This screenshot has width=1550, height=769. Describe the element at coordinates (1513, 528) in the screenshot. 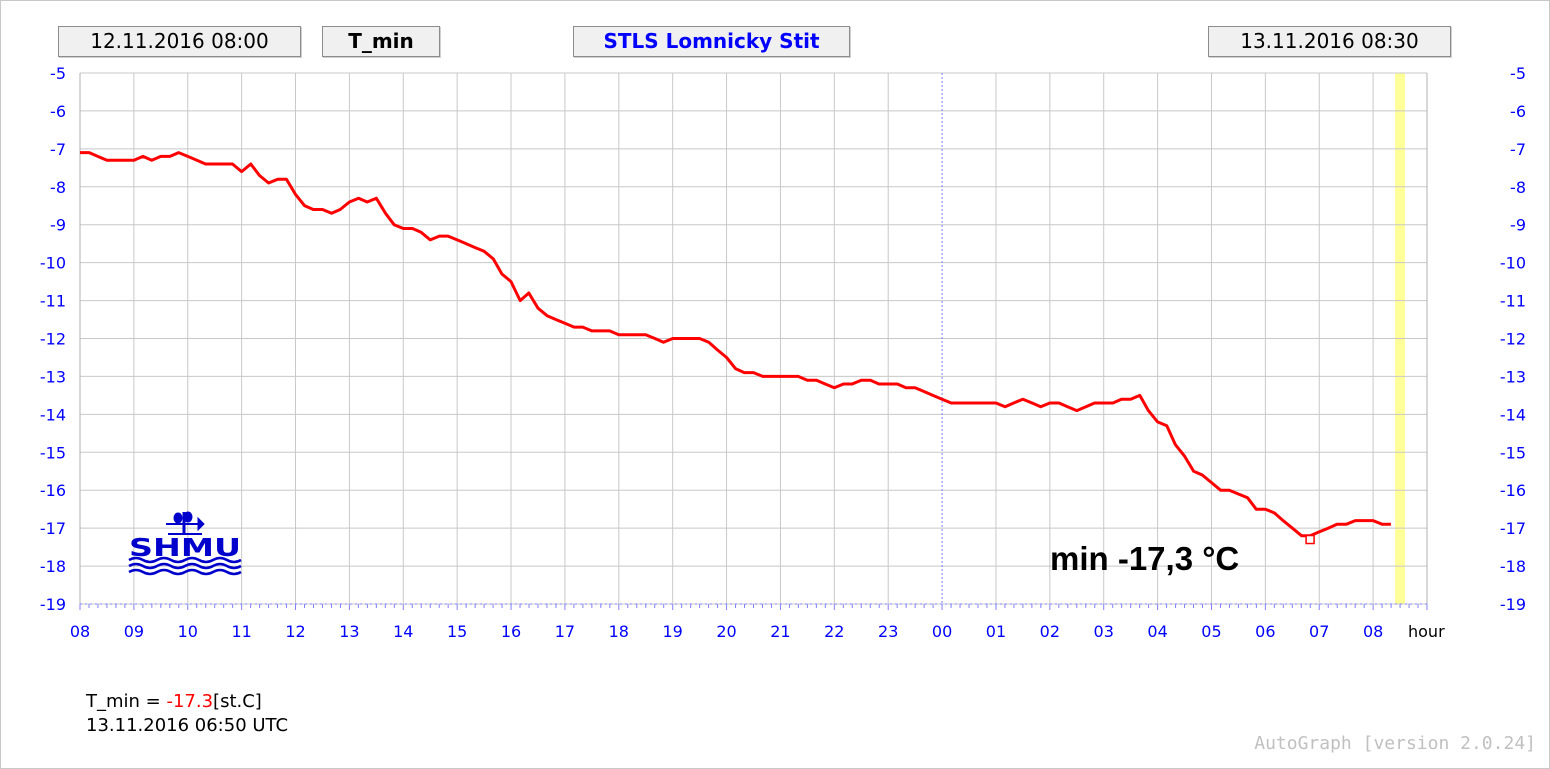

I see `y-tick-right-12: -17` at that location.